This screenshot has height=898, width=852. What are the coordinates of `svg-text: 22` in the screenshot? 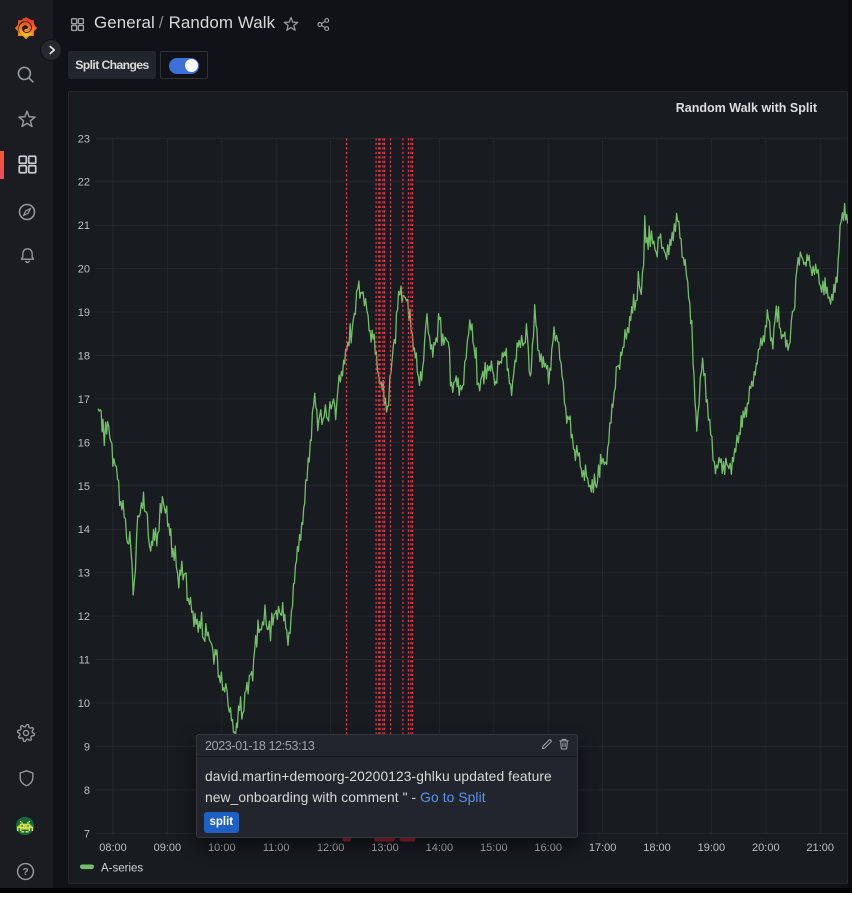 It's located at (84, 183).